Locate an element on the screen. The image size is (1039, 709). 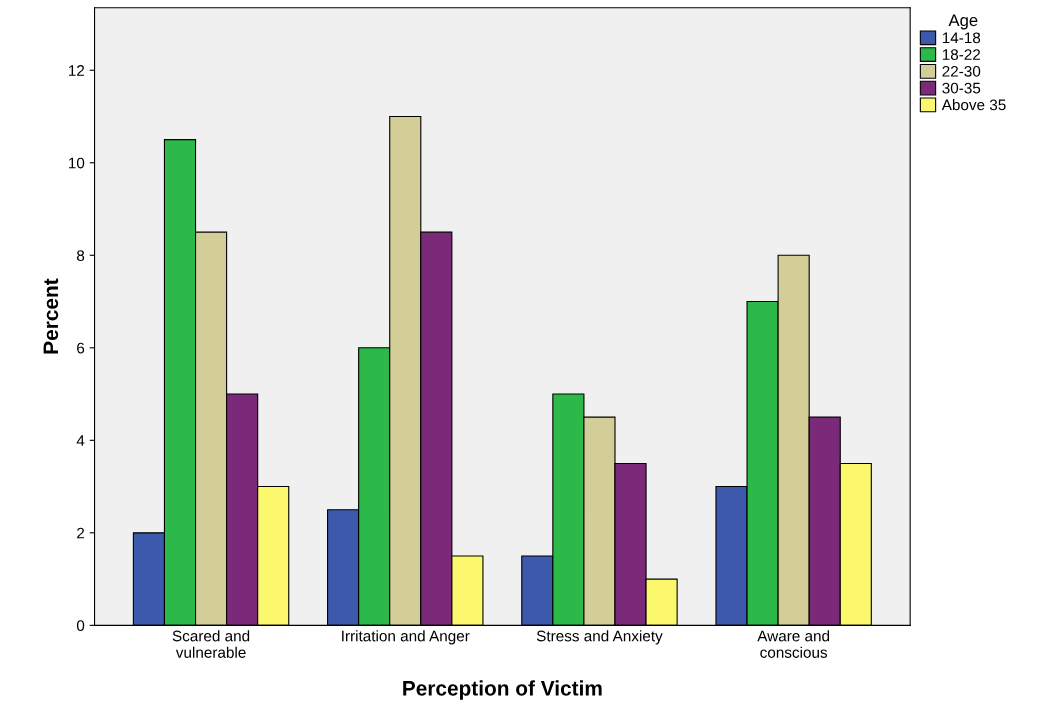
y-tick-label: 8 is located at coordinates (80, 255).